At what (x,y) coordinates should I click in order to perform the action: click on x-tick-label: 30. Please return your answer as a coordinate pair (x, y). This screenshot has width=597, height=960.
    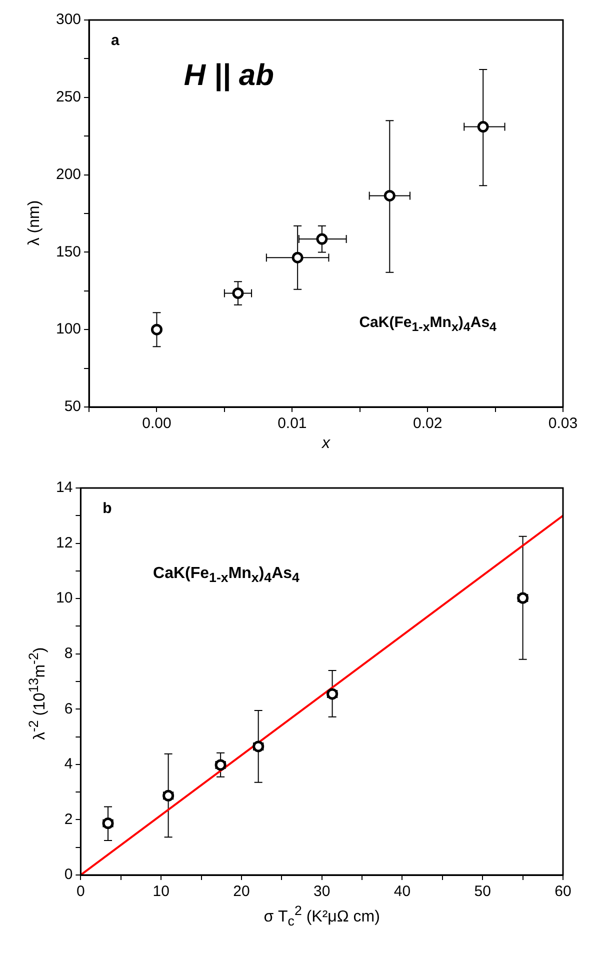
    Looking at the image, I should click on (322, 891).